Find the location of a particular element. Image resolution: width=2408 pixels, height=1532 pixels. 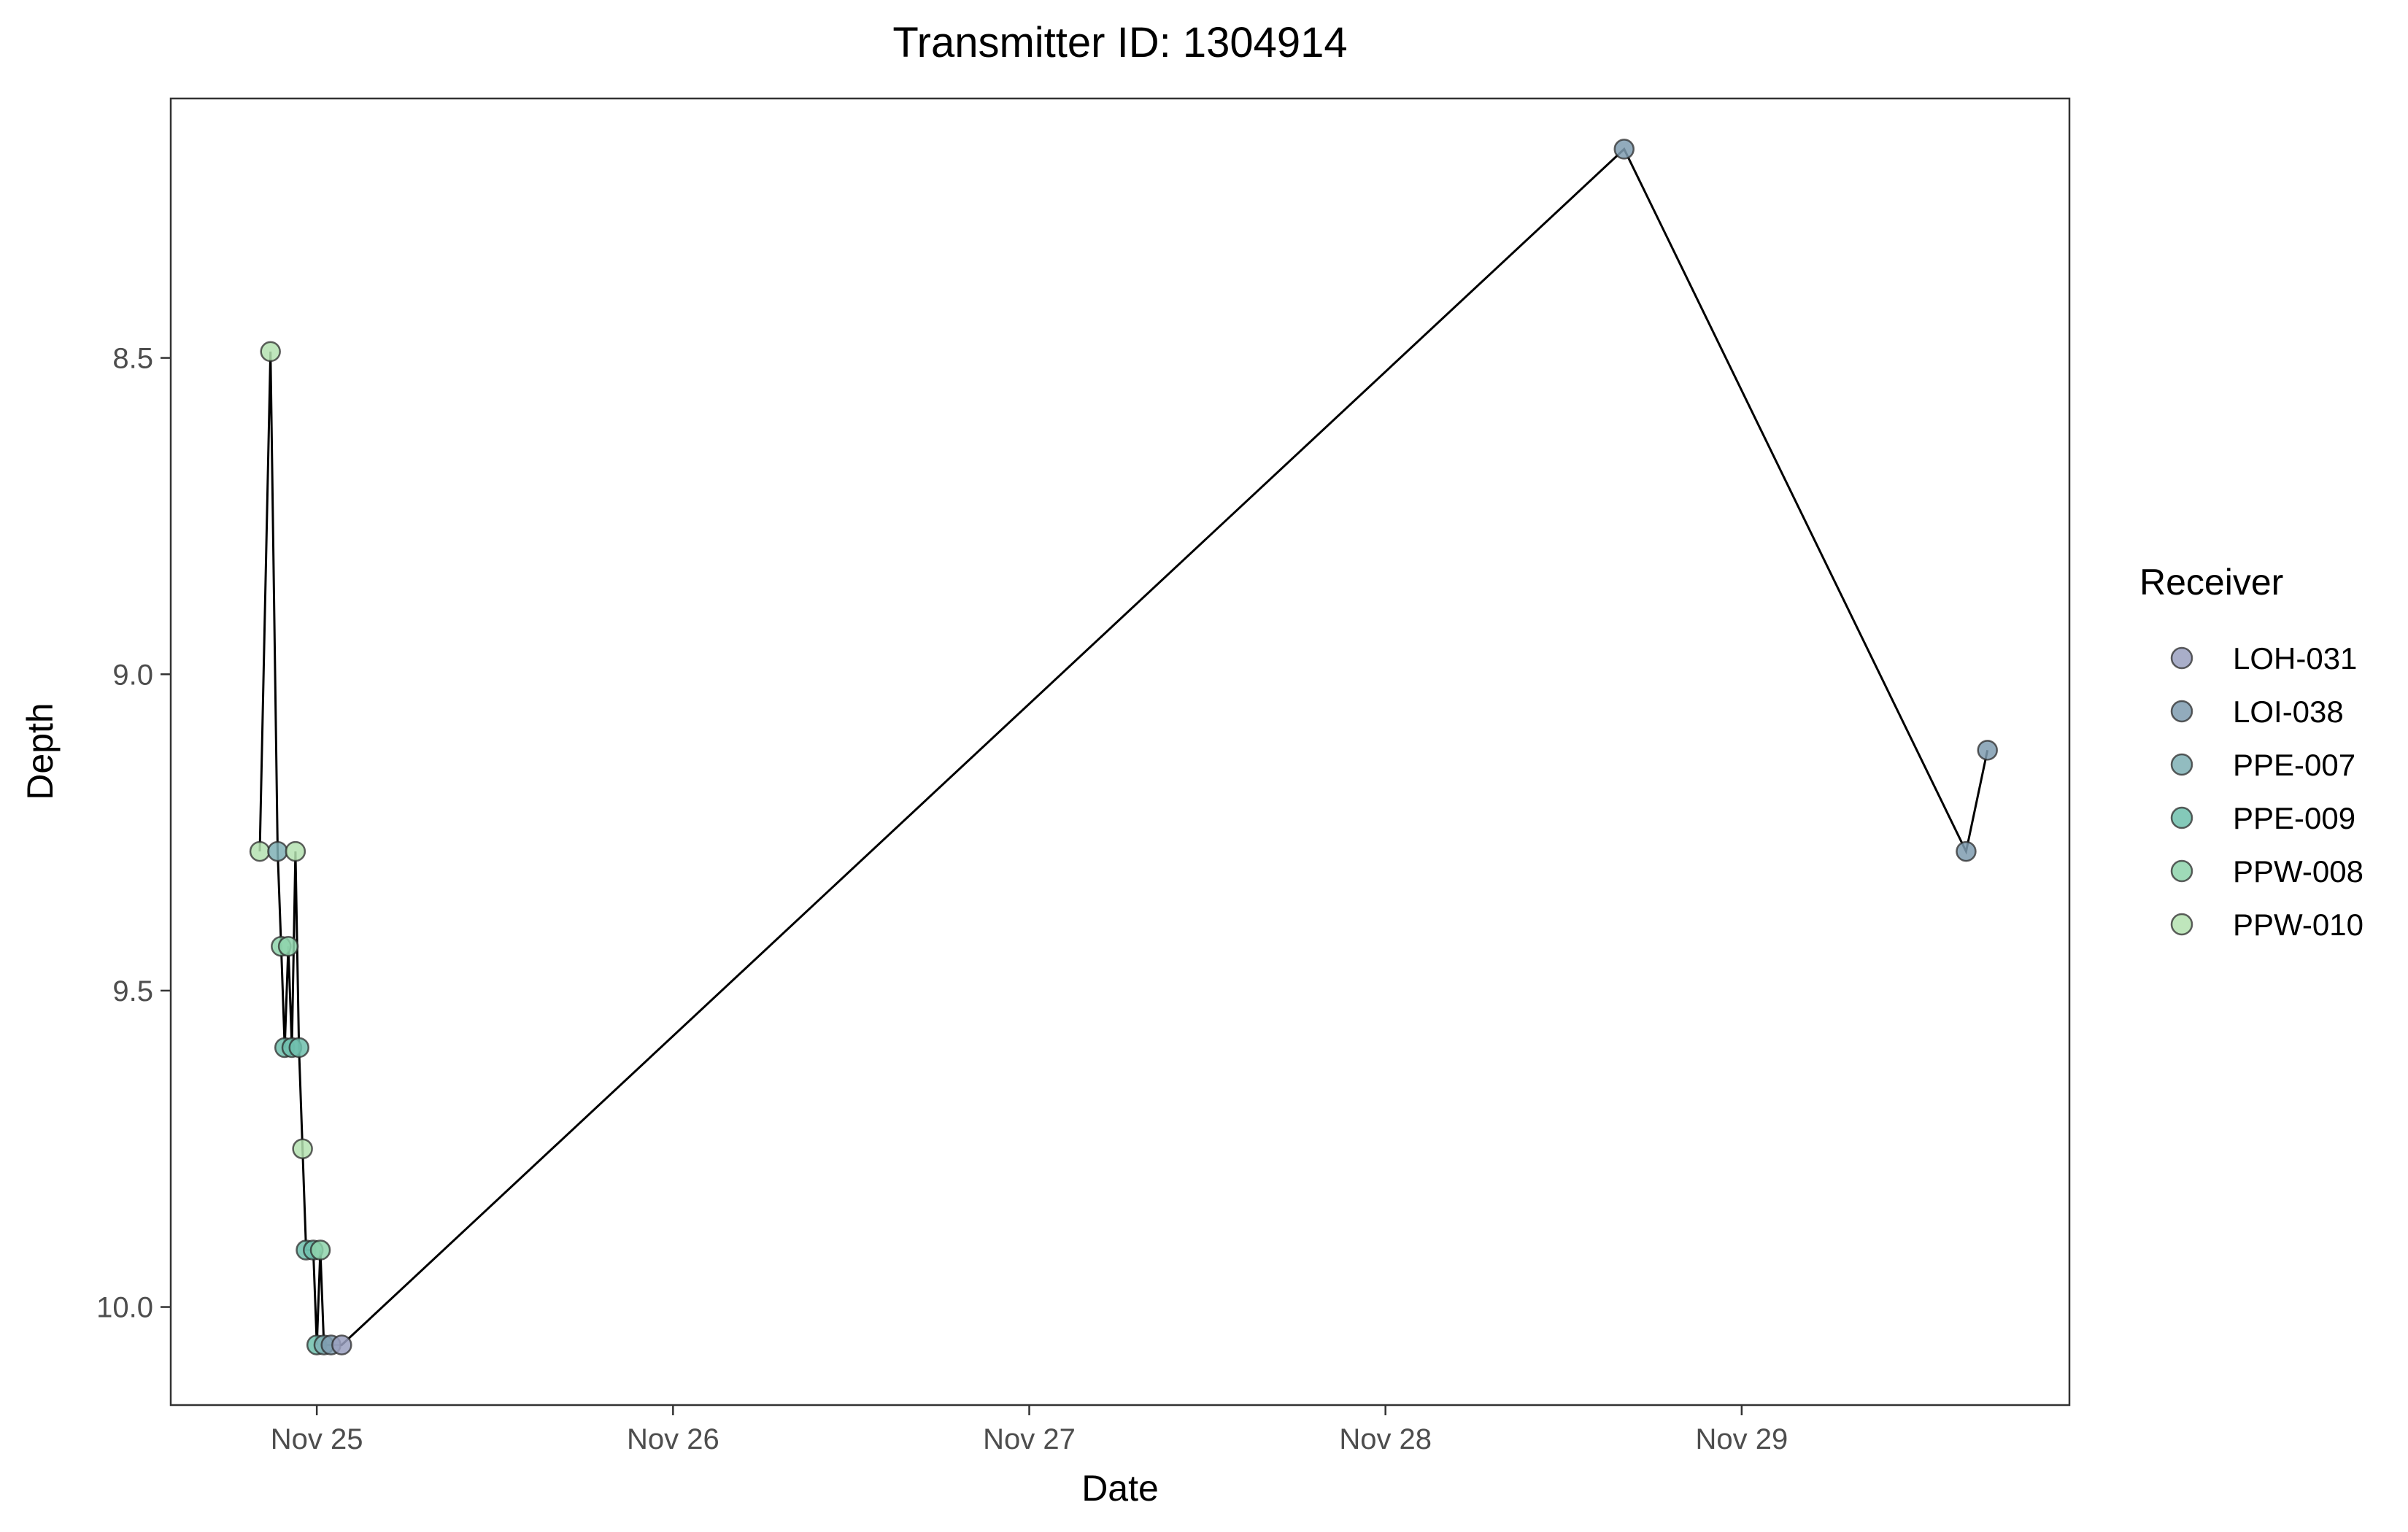

x-tick-label: Nov 29 is located at coordinates (1741, 1439).